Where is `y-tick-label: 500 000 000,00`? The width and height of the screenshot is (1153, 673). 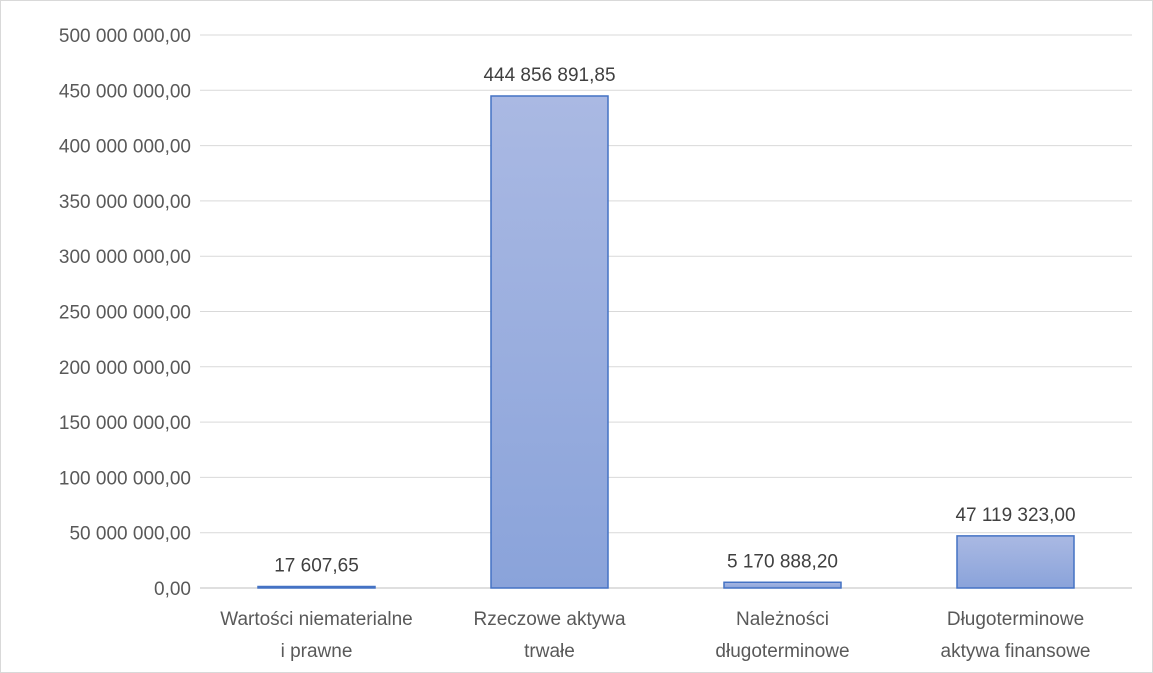 y-tick-label: 500 000 000,00 is located at coordinates (125, 36).